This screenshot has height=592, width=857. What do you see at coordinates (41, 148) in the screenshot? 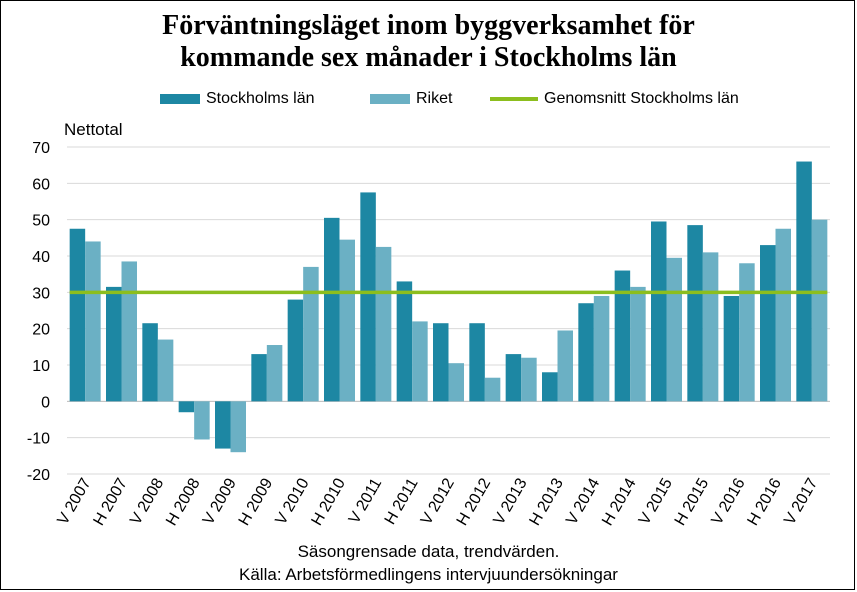
I see `y-tick-label: 70` at bounding box center [41, 148].